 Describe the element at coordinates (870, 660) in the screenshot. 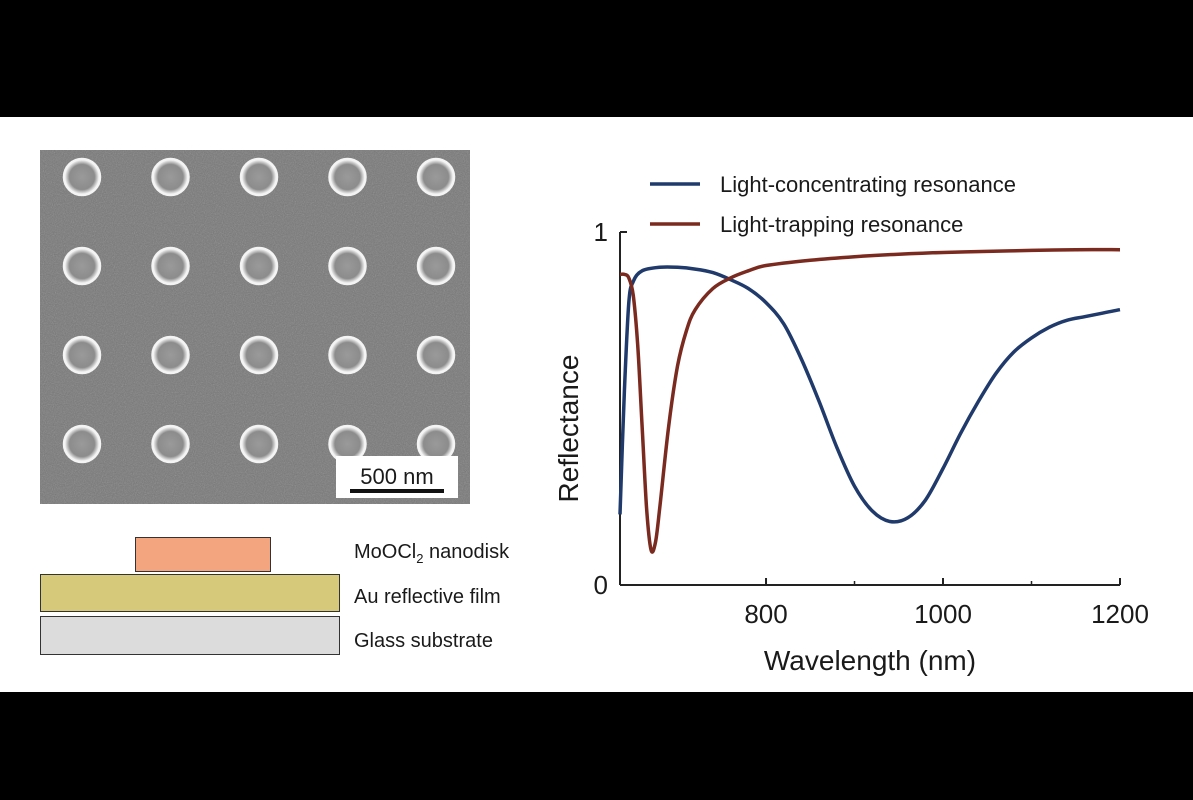

I see `x-axis-label: Wavelength (nm)` at that location.